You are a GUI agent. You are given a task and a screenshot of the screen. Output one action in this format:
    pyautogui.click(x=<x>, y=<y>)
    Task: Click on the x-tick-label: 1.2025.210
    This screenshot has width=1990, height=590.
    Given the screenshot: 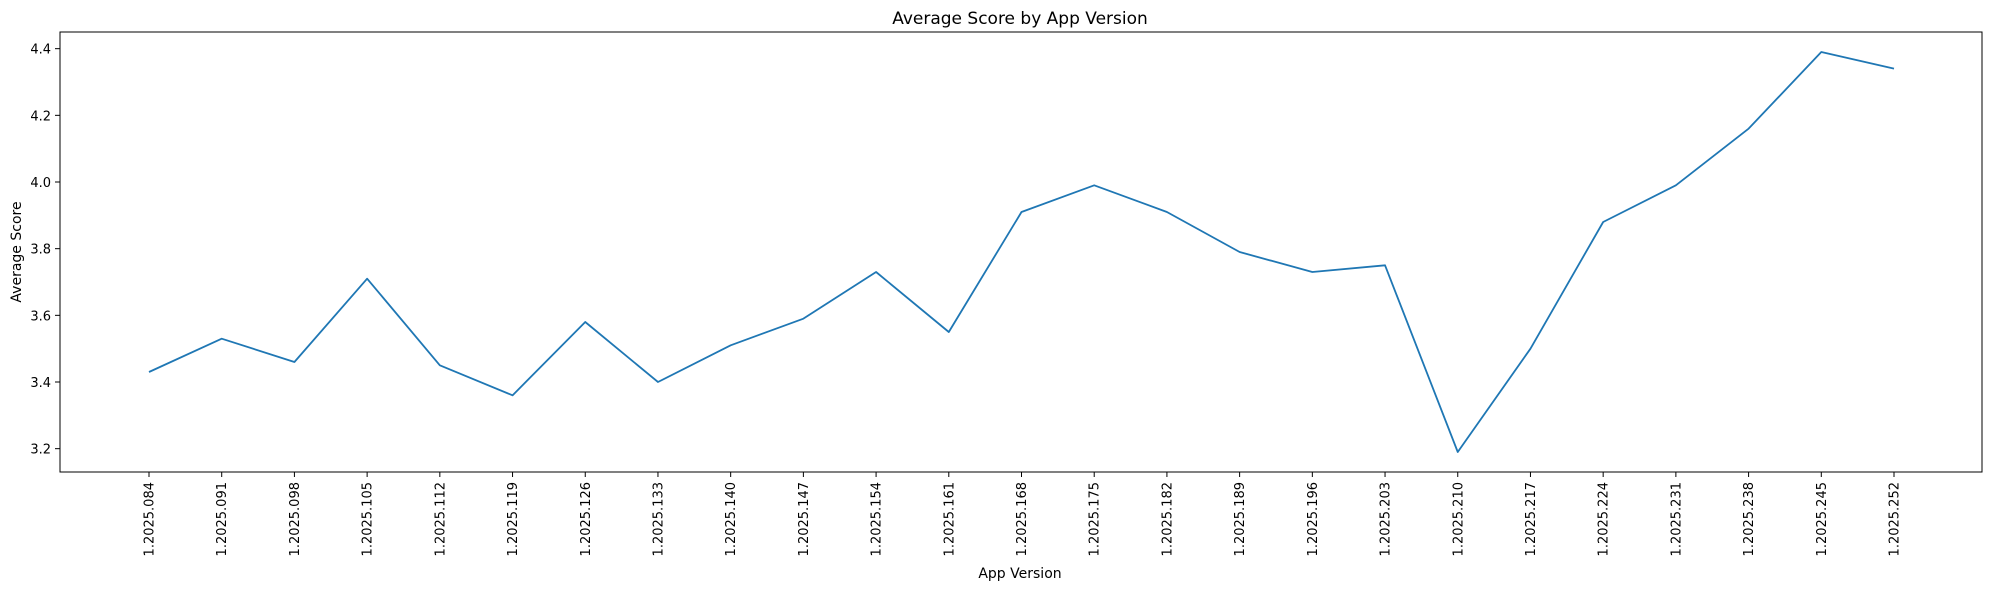 What is the action you would take?
    pyautogui.click(x=1458, y=519)
    